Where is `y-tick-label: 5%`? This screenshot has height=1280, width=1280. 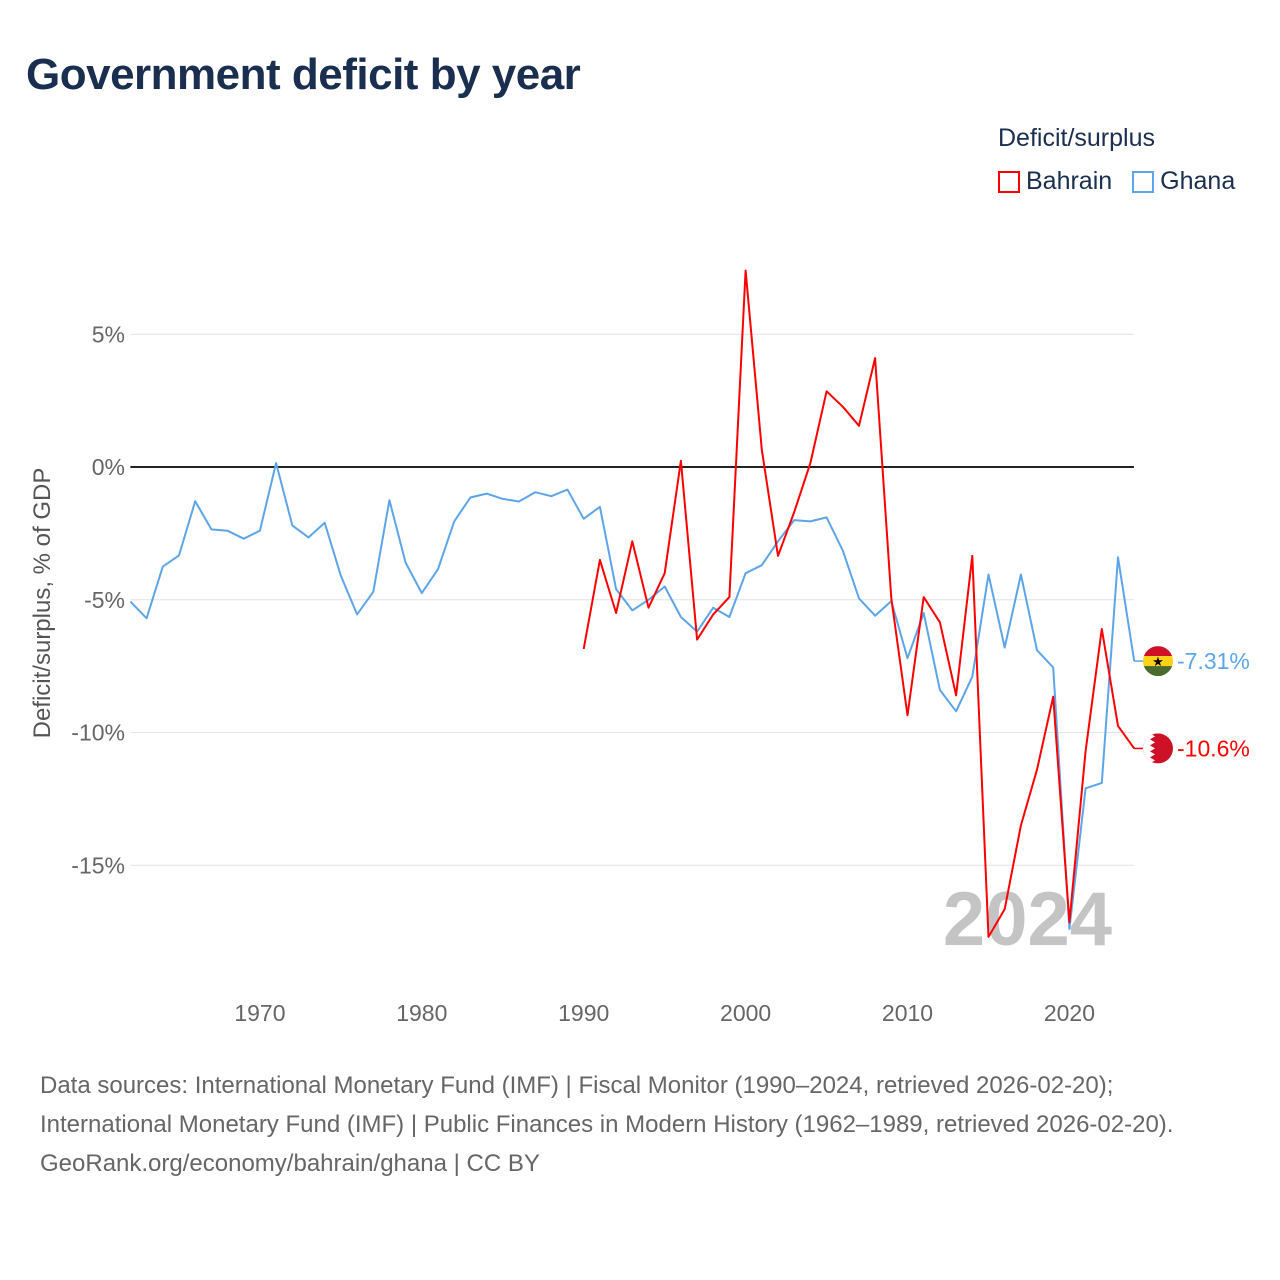
y-tick-label: 5% is located at coordinates (108, 334).